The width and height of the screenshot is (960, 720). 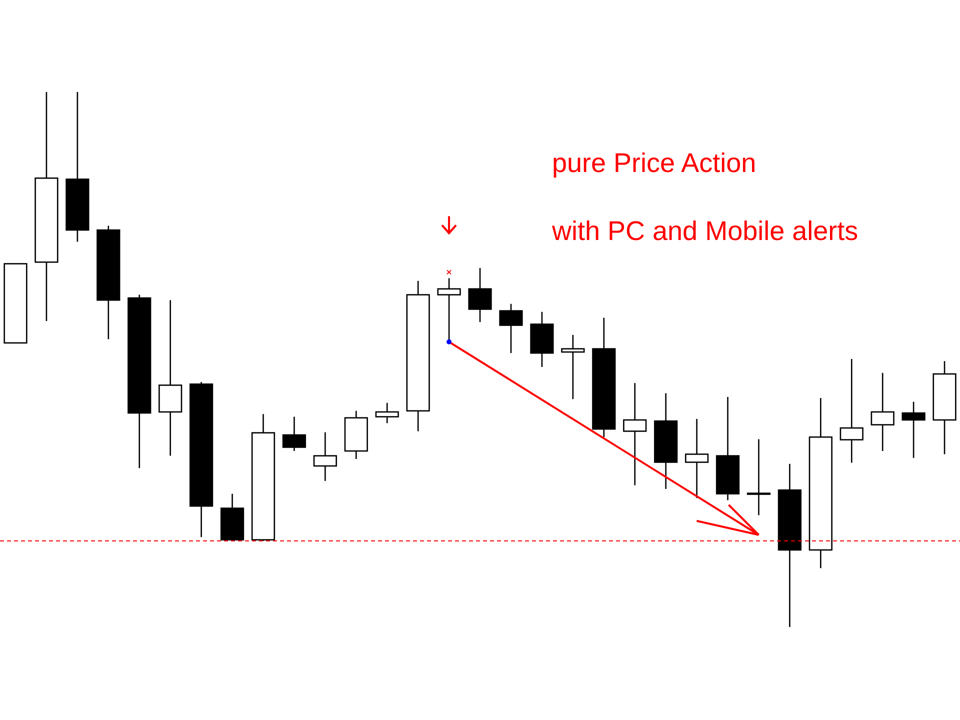 What do you see at coordinates (705, 231) in the screenshot?
I see `annotation: with PC and Mobile alerts` at bounding box center [705, 231].